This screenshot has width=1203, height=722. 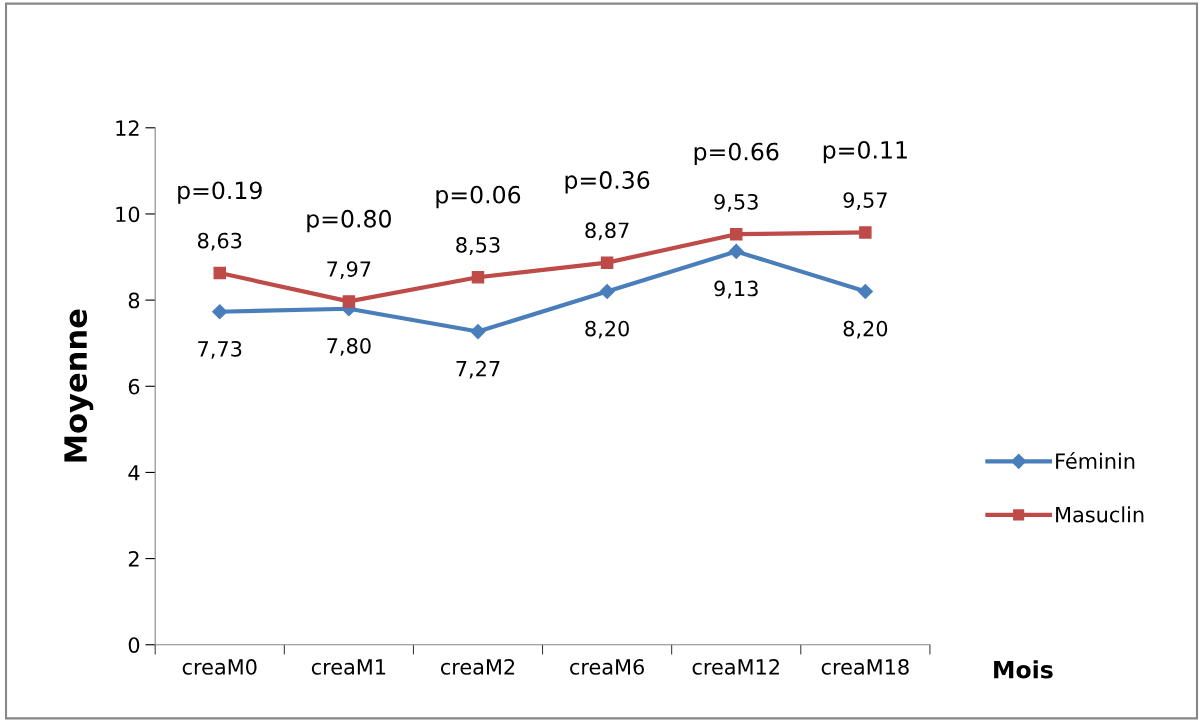 What do you see at coordinates (220, 349) in the screenshot?
I see `data-label: 7,73` at bounding box center [220, 349].